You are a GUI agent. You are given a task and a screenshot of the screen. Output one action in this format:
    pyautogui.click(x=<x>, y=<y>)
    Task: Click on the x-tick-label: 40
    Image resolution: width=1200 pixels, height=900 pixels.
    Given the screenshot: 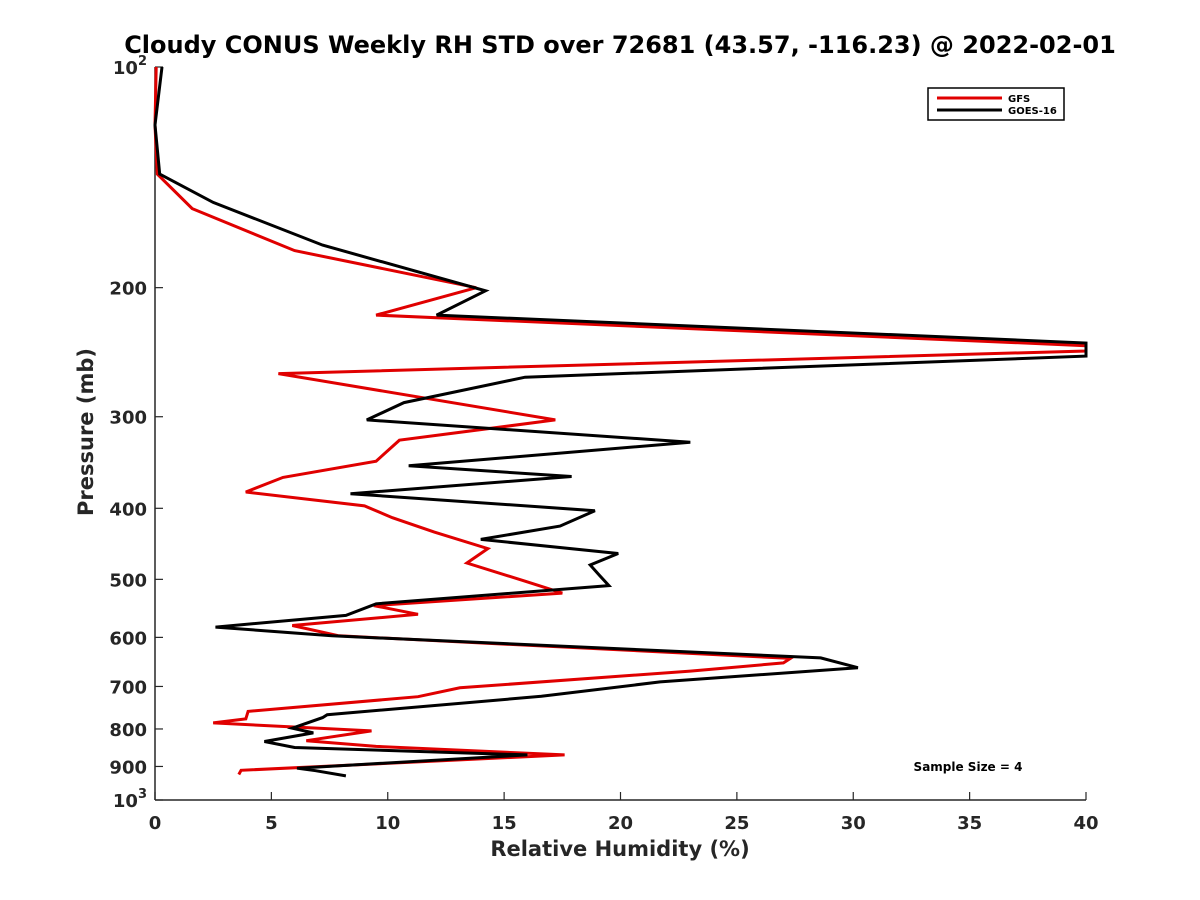 What is the action you would take?
    pyautogui.click(x=1085, y=823)
    